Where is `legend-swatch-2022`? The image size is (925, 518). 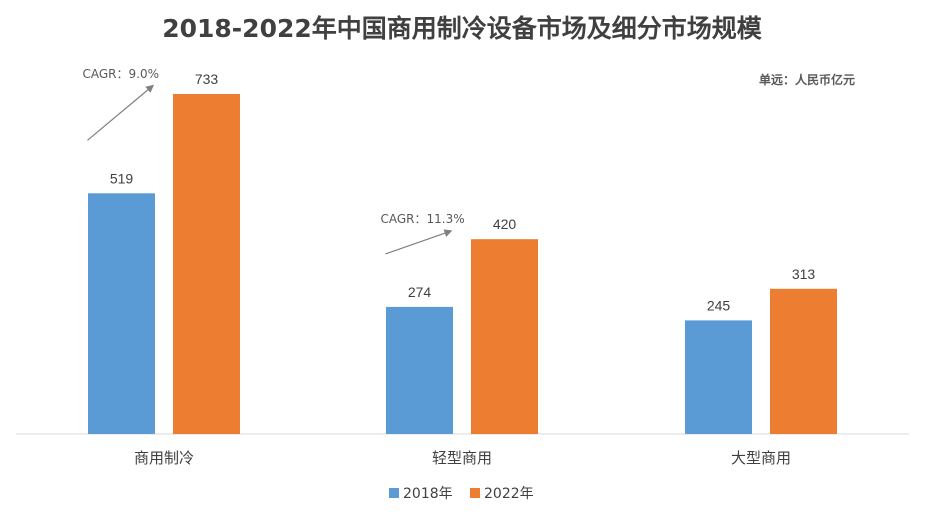 legend-swatch-2022 is located at coordinates (475, 493).